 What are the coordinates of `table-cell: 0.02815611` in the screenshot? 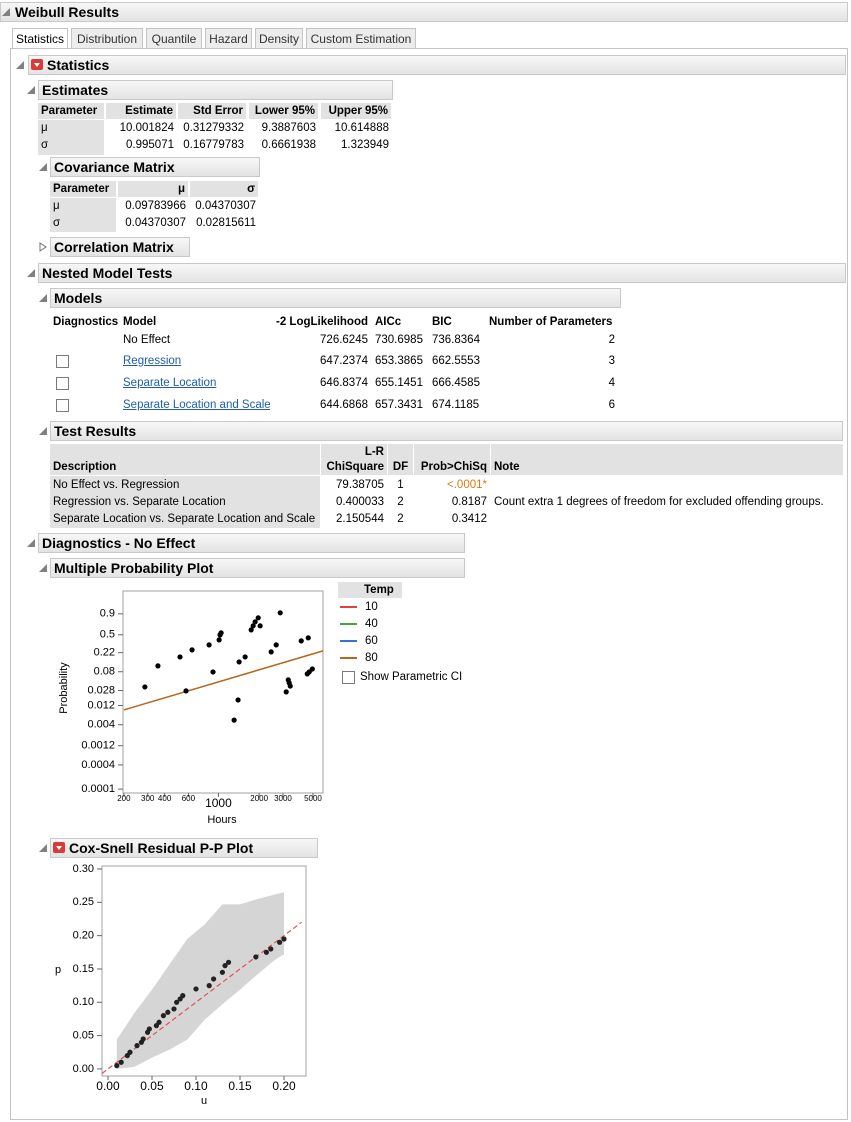 It's located at (226, 223).